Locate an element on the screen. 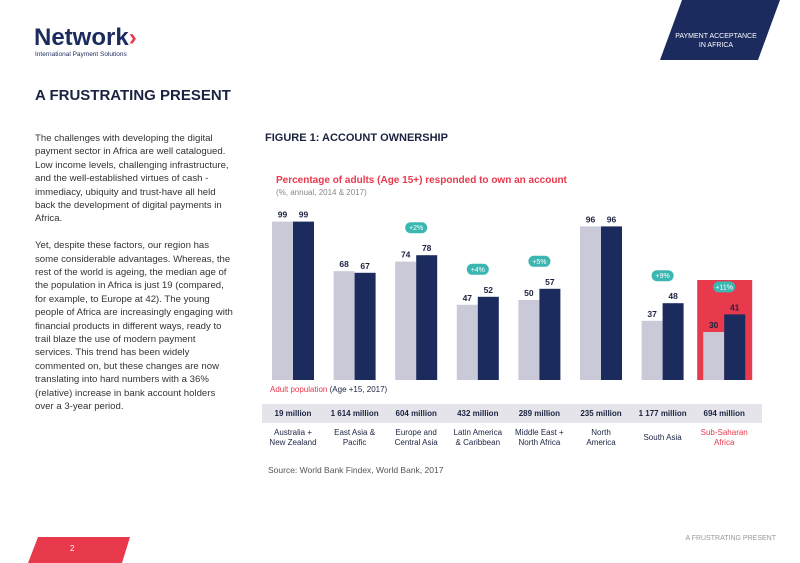 The height and width of the screenshot is (563, 800). value-label: 67 is located at coordinates (365, 266).